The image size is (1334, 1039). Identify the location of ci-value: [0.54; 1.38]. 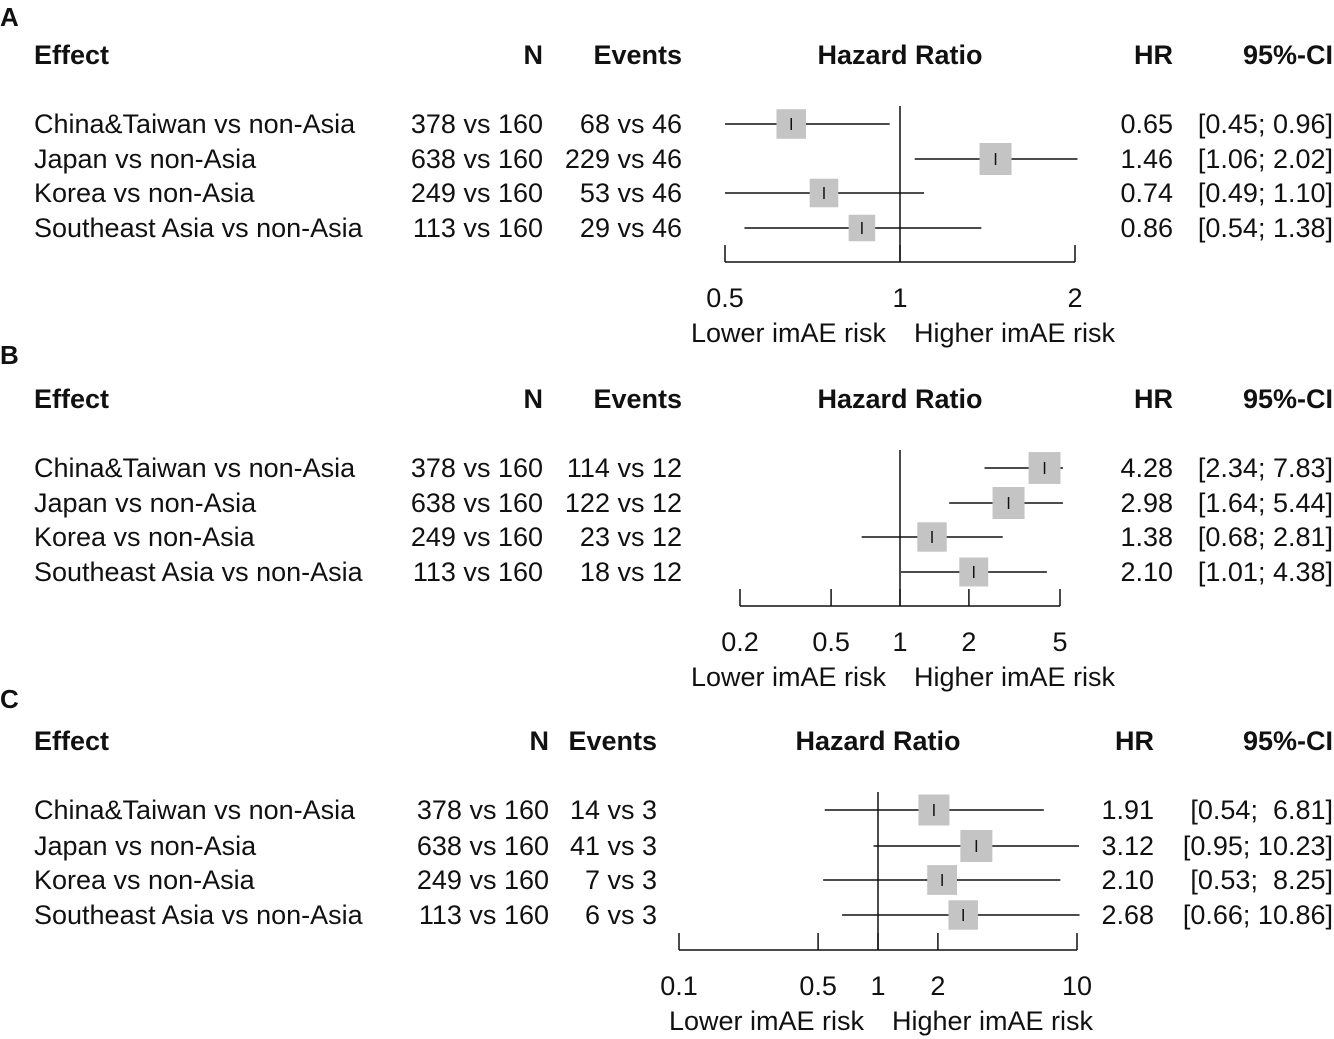
(1265, 228).